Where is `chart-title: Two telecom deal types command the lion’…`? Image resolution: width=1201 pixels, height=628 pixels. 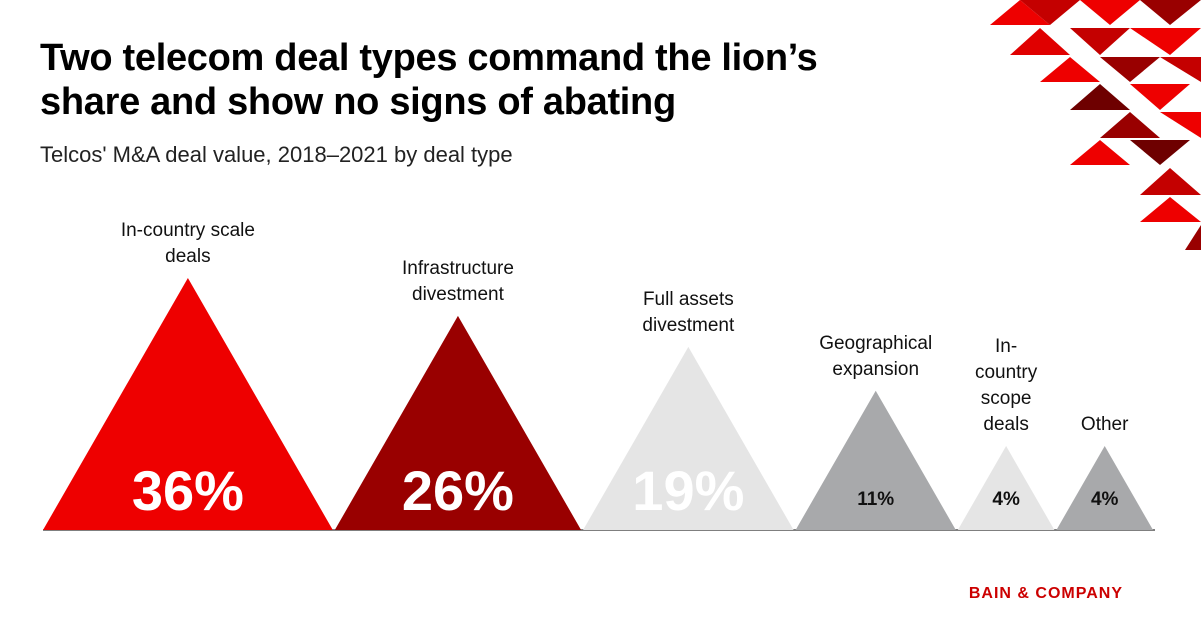
chart-title: Two telecom deal types command the lion’… is located at coordinates (429, 80).